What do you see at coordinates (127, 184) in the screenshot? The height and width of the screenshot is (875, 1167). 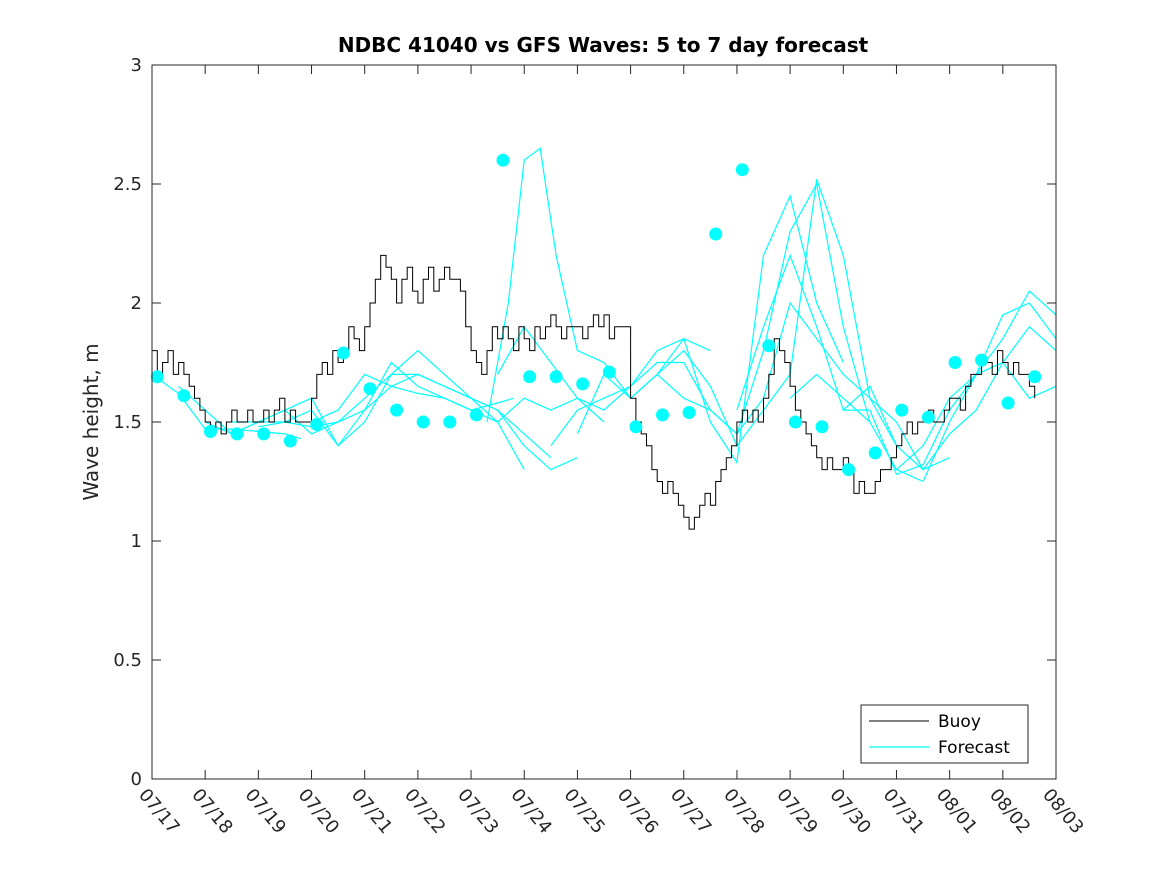 I see `y-tick-label: 2.5` at bounding box center [127, 184].